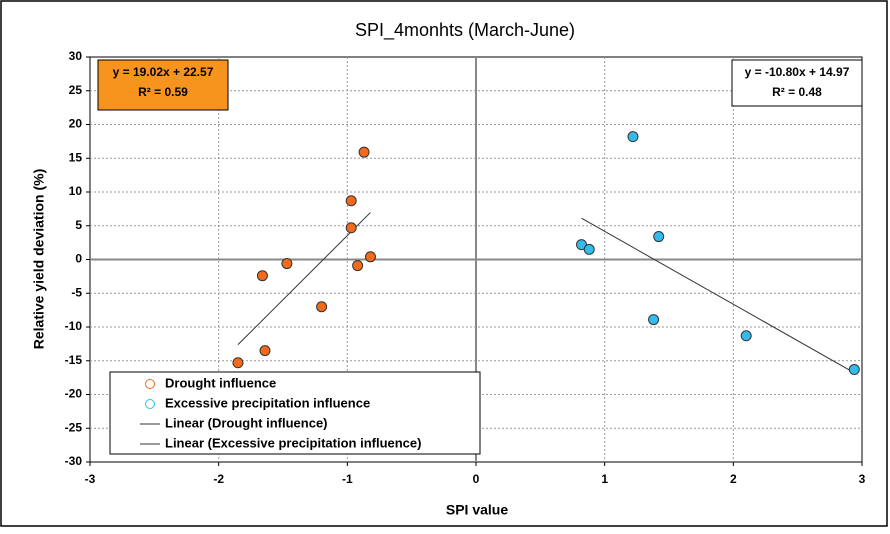  I want to click on x-tick-label: 0, so click(476, 479).